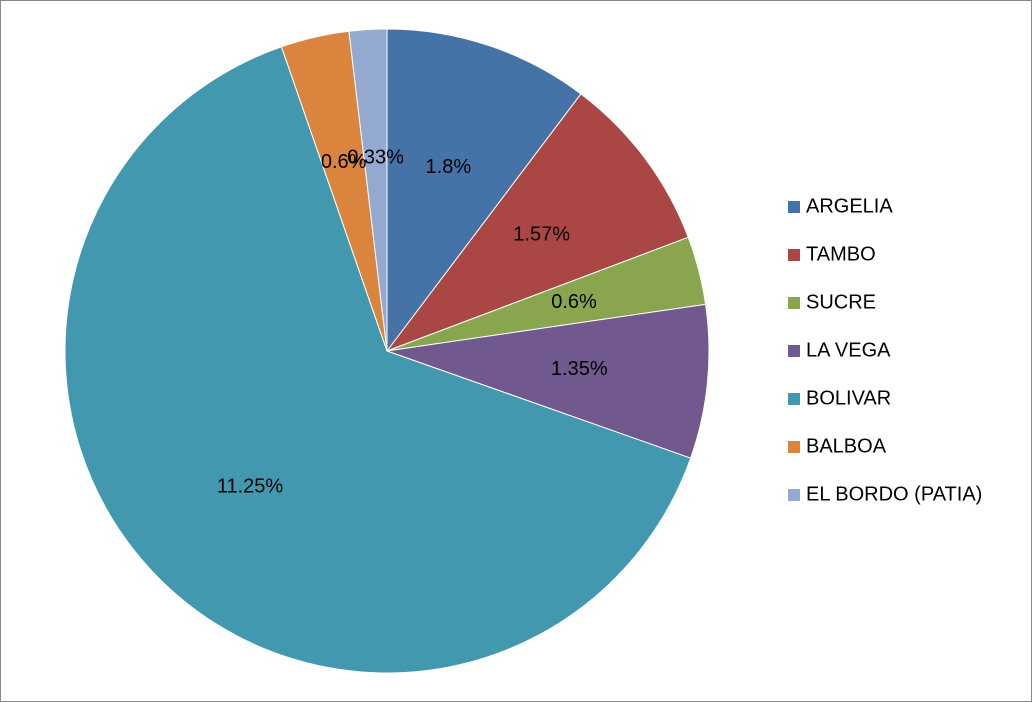  Describe the element at coordinates (848, 398) in the screenshot. I see `legend-label: BOLIVAR` at that location.